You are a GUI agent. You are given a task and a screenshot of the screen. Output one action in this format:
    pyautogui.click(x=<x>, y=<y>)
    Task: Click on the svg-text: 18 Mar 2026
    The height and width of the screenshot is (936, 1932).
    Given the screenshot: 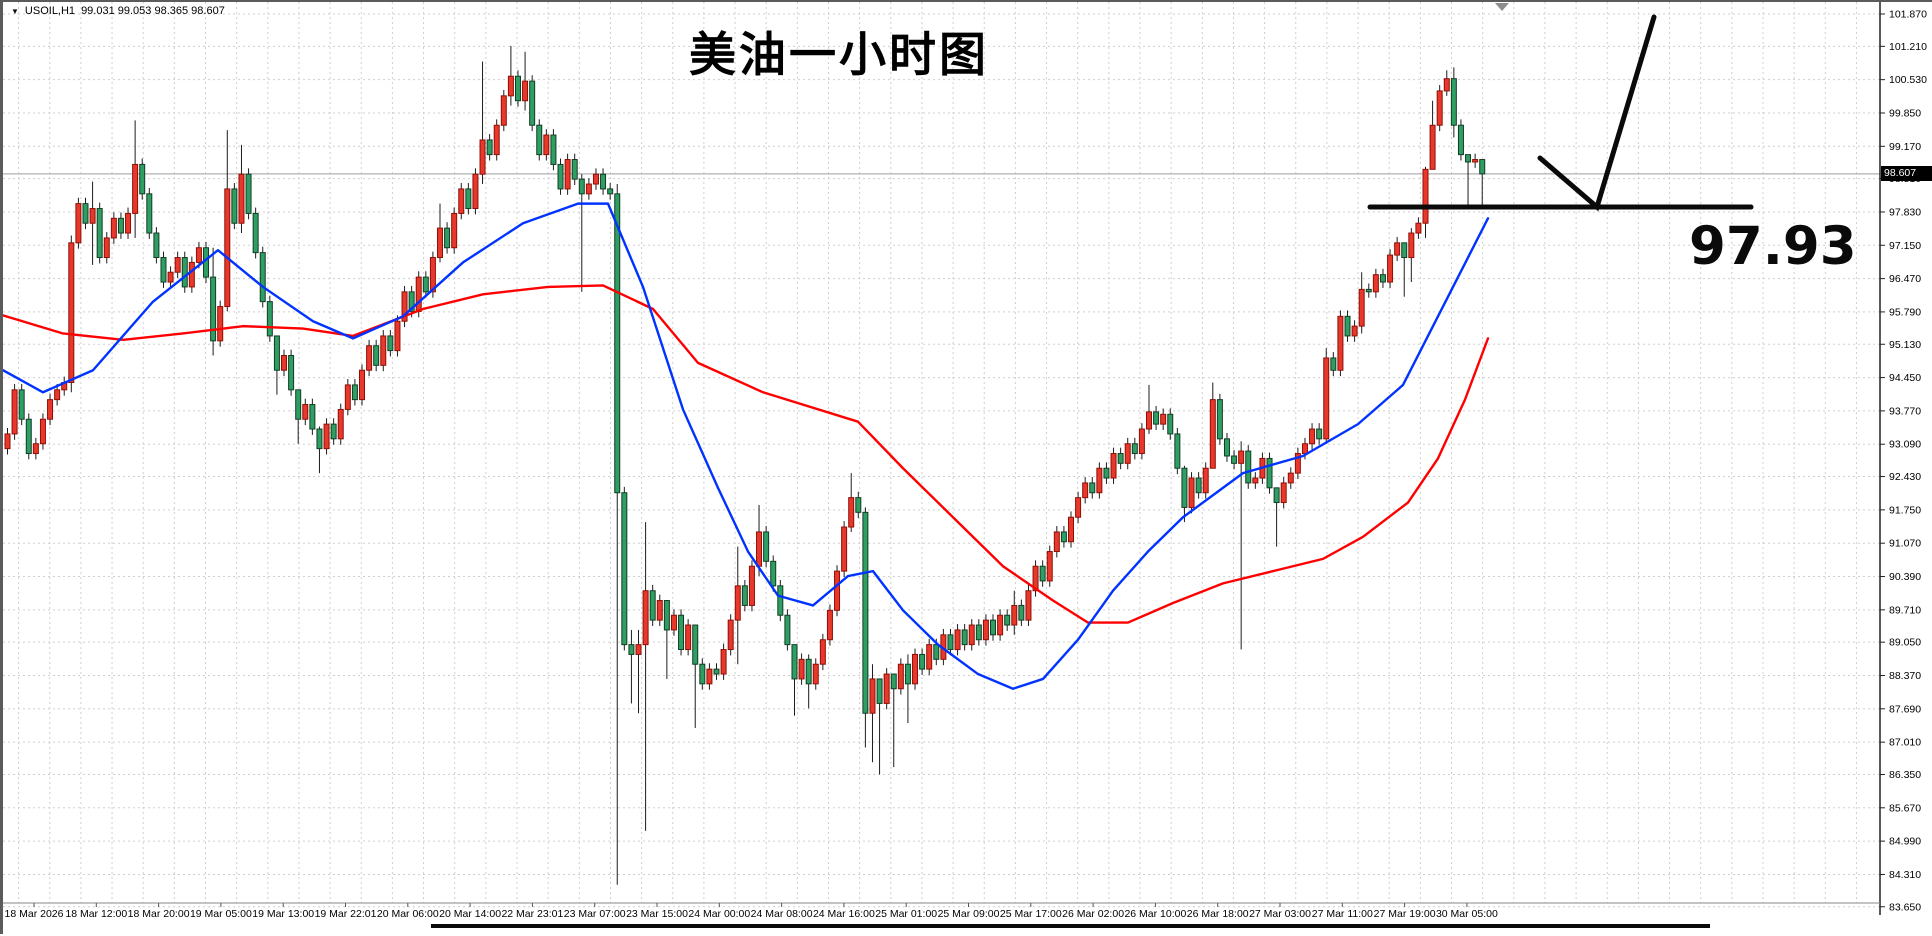 What is the action you would take?
    pyautogui.click(x=34, y=914)
    